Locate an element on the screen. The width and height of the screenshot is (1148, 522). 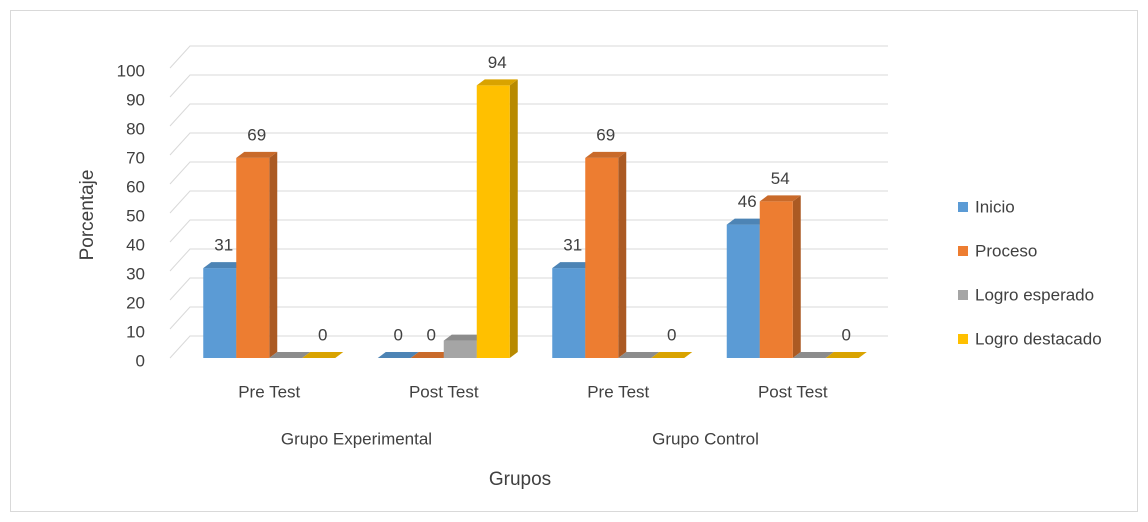
data-label: 54 is located at coordinates (780, 178).